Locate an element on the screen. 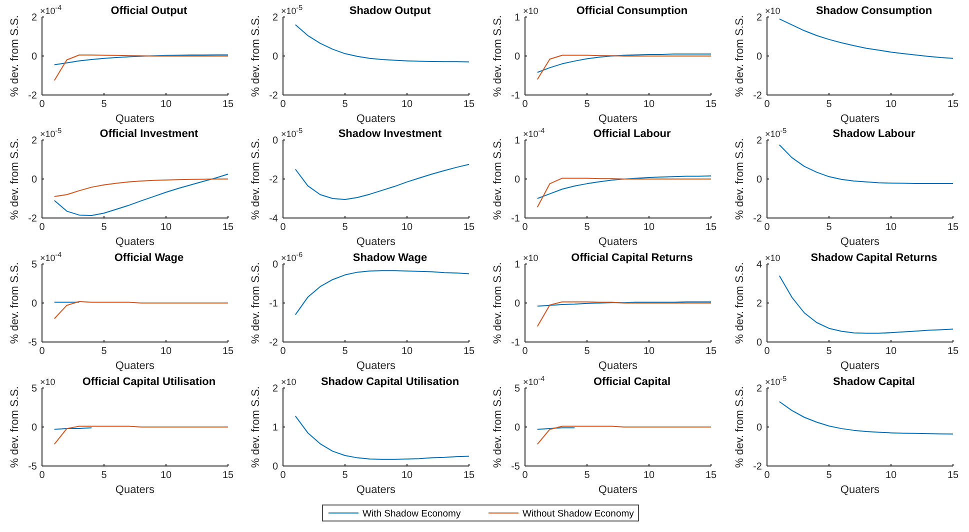 The height and width of the screenshot is (532, 969). chart-title: Official Capital Utilisation is located at coordinates (149, 382).